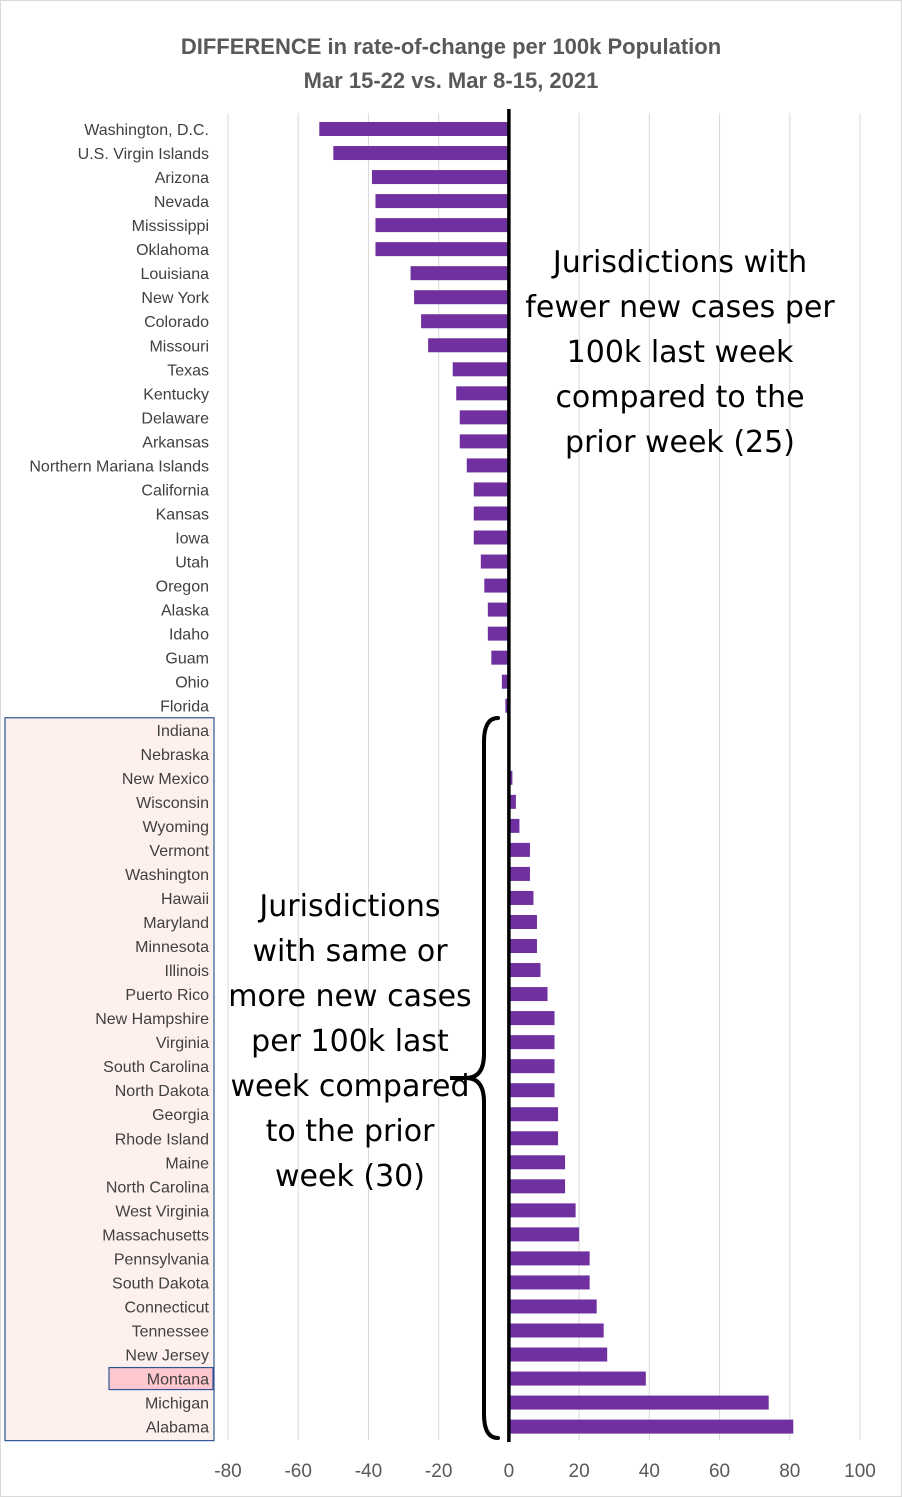  I want to click on x-tick-label: 0, so click(509, 1471).